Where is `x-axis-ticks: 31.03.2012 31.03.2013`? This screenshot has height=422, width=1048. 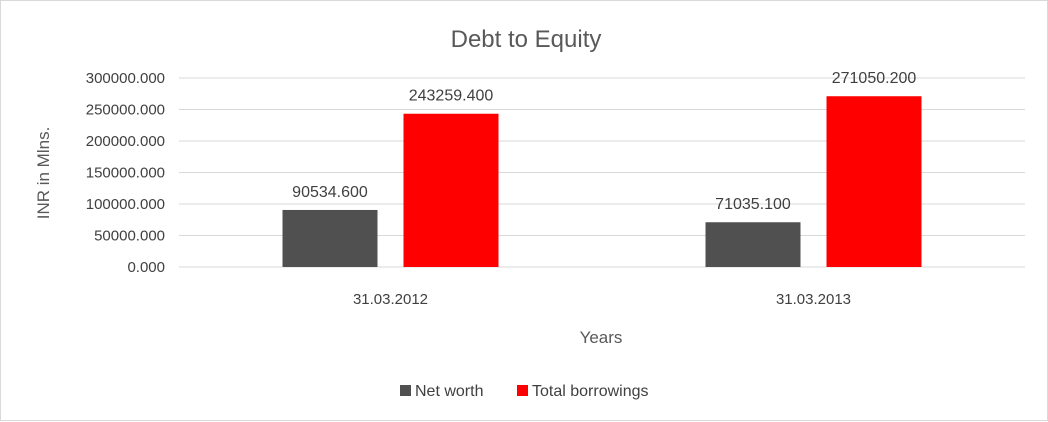 x-axis-ticks: 31.03.2012 31.03.2013 is located at coordinates (602, 299).